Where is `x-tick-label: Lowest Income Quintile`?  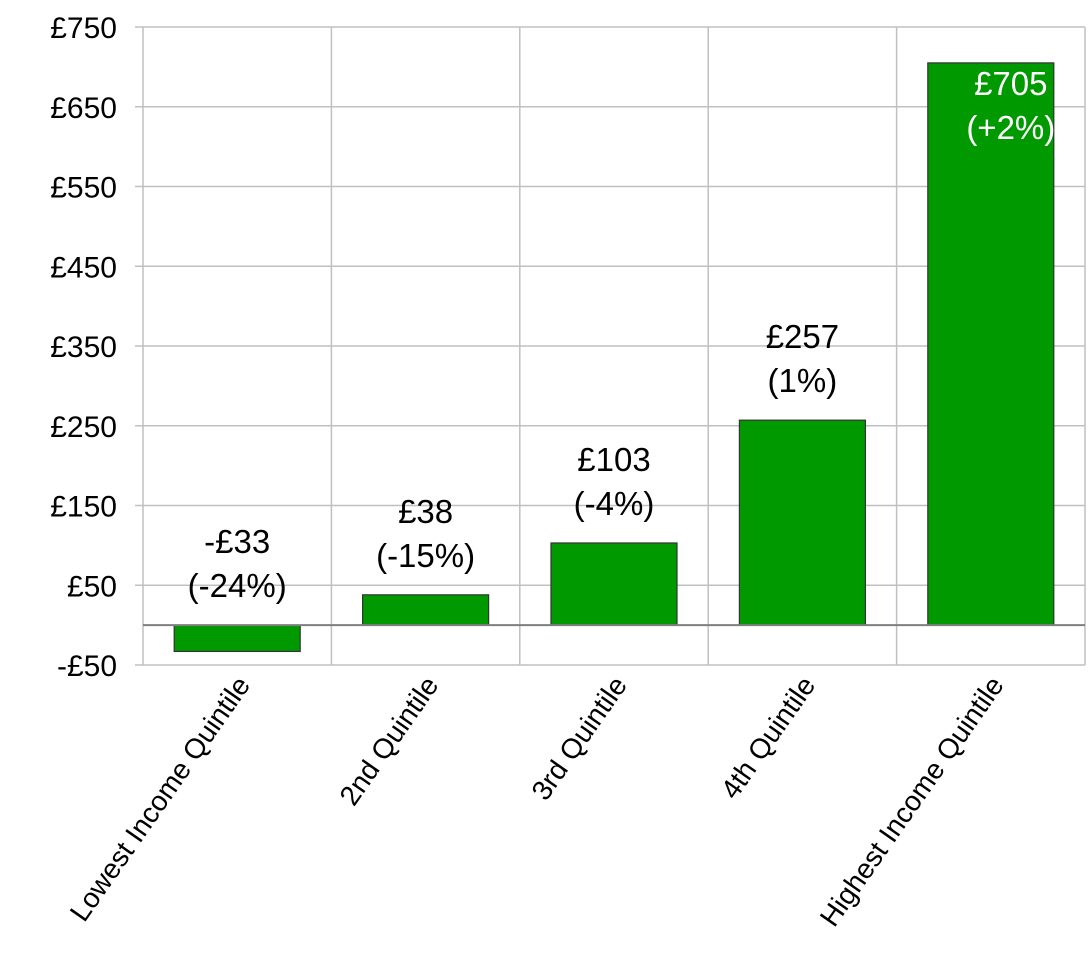
x-tick-label: Lowest Income Quintile is located at coordinates (160, 799).